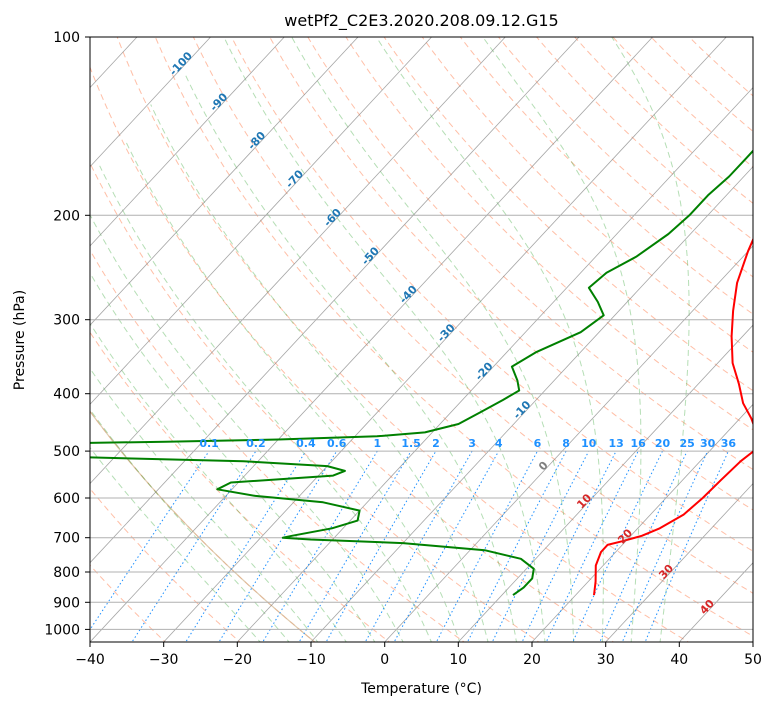 The width and height of the screenshot is (775, 708). I want to click on isotherm-label: 40, so click(707, 607).